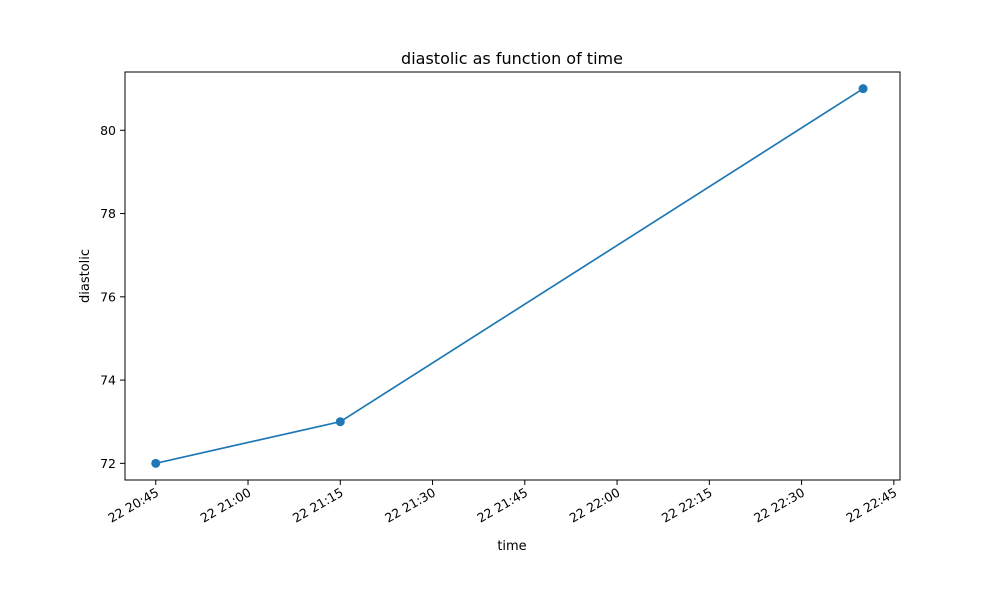  Describe the element at coordinates (85, 276) in the screenshot. I see `y-axis-label: diastolic` at that location.